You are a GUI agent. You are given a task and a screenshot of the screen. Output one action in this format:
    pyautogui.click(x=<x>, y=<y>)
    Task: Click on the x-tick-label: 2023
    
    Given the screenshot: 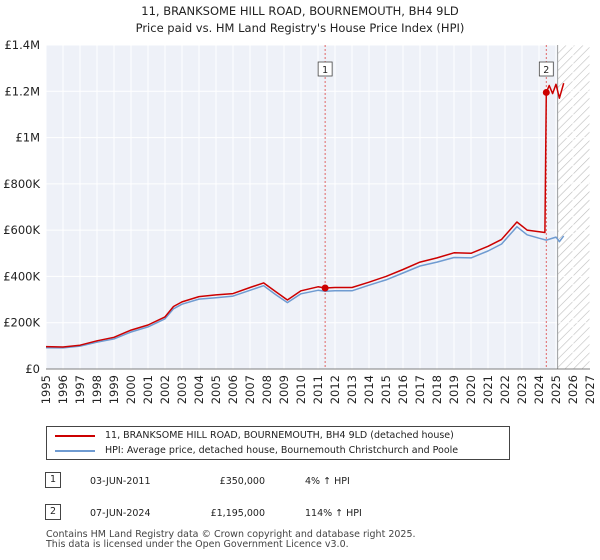 What is the action you would take?
    pyautogui.click(x=522, y=389)
    